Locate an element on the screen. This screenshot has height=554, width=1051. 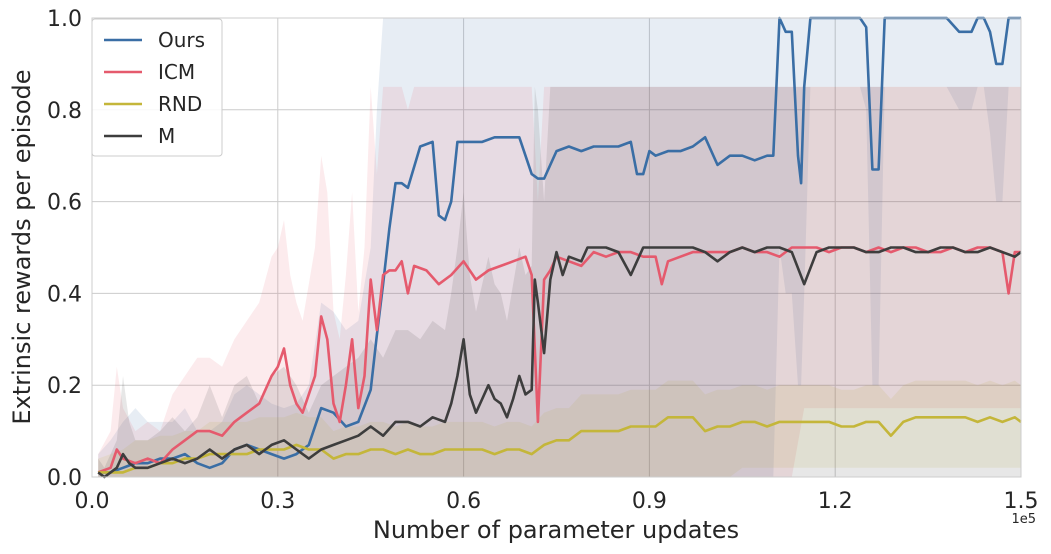
y-axis-label: Extrinsic rewards per episode is located at coordinates (22, 246).